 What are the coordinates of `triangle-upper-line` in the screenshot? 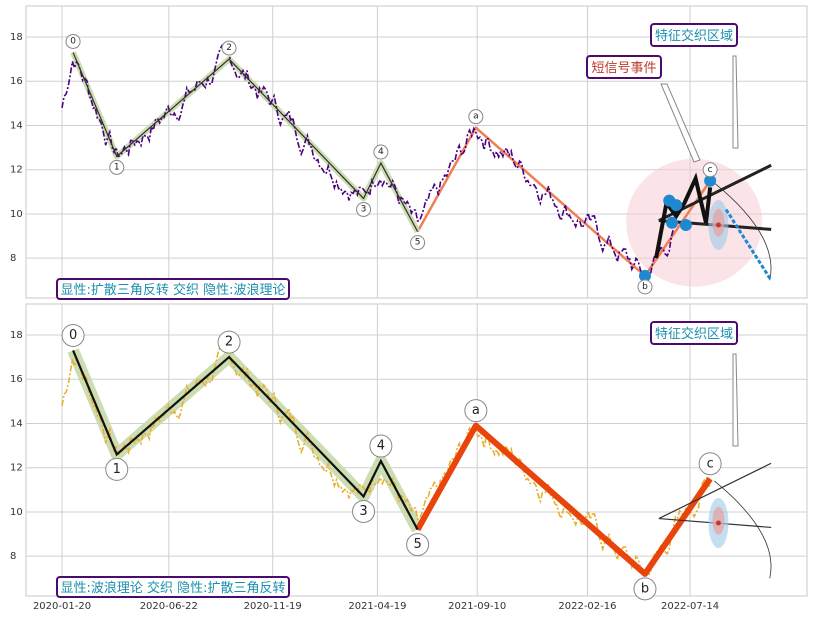 It's located at (715, 491).